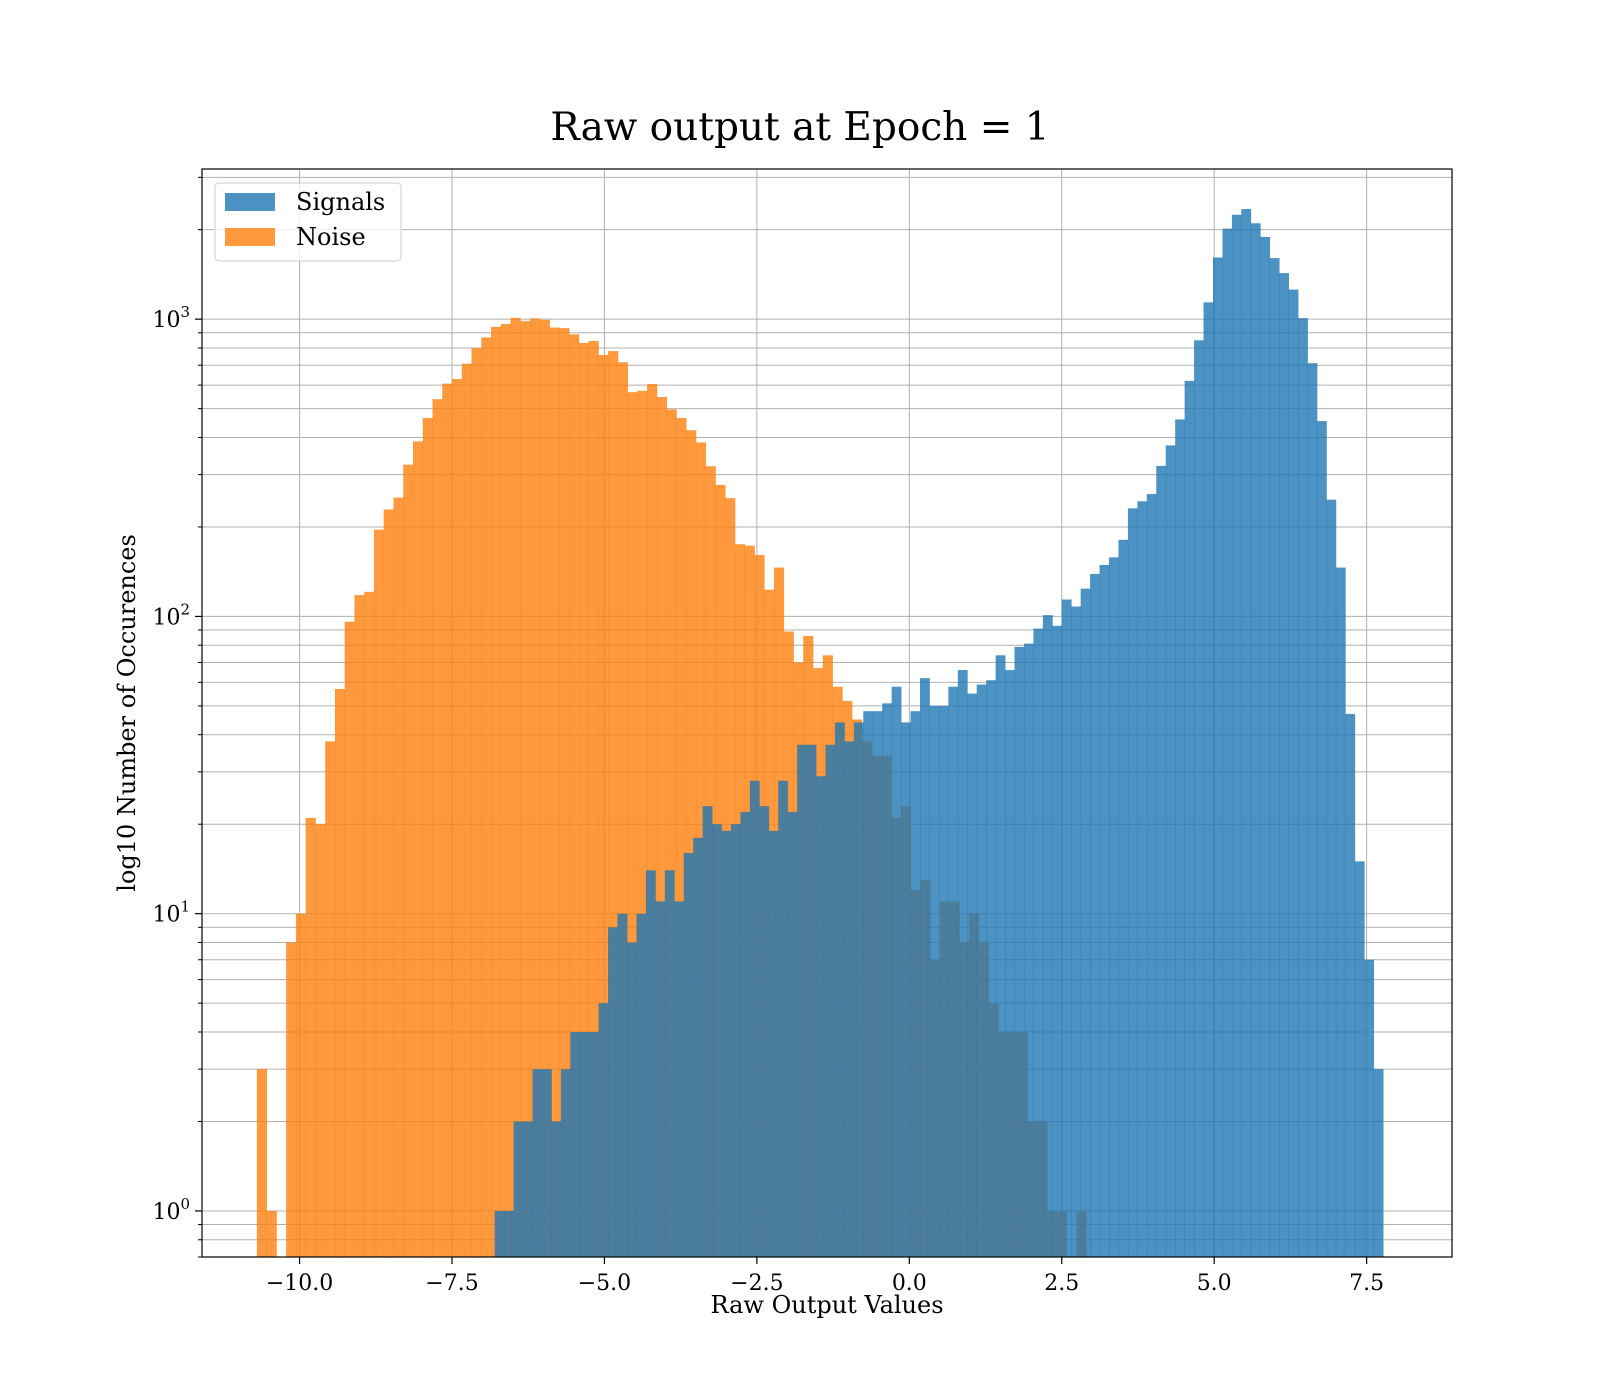 The width and height of the screenshot is (1600, 1400). I want to click on y-axis-label: log10 Number of Occurences, so click(127, 713).